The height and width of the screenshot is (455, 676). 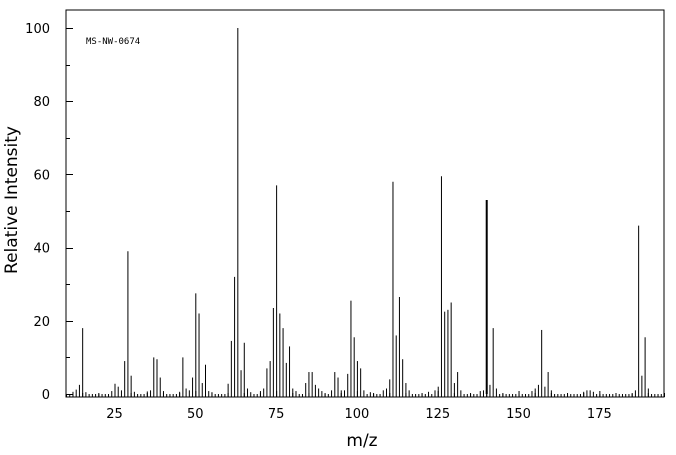 I want to click on baseline-minor-ticks, so click(x=365, y=395).